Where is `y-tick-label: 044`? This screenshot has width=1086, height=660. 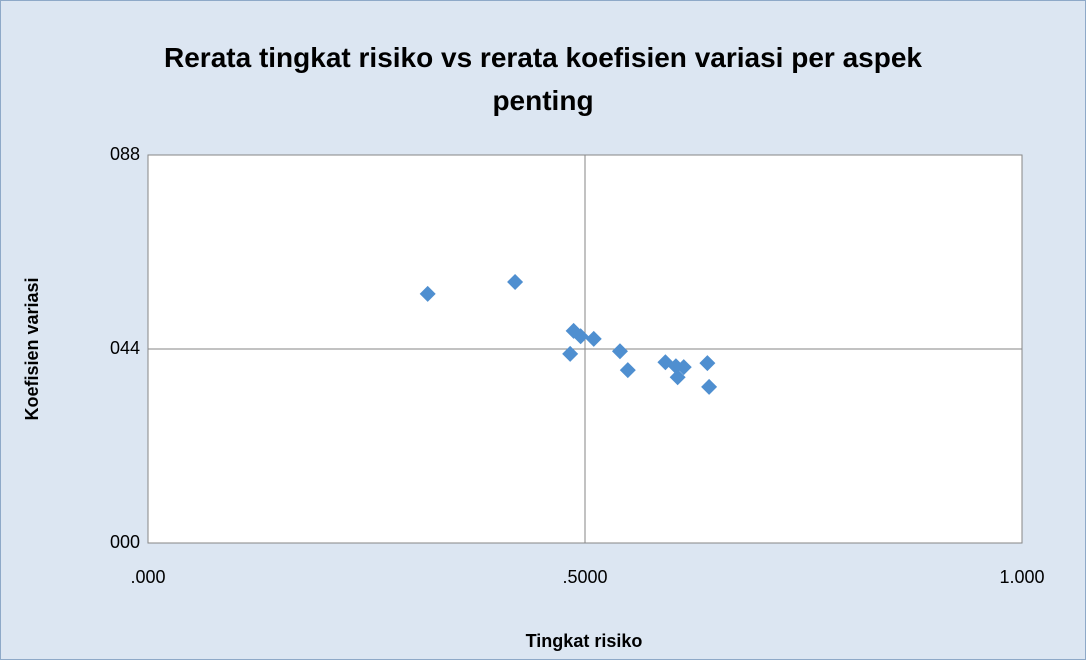 y-tick-label: 044 is located at coordinates (125, 348).